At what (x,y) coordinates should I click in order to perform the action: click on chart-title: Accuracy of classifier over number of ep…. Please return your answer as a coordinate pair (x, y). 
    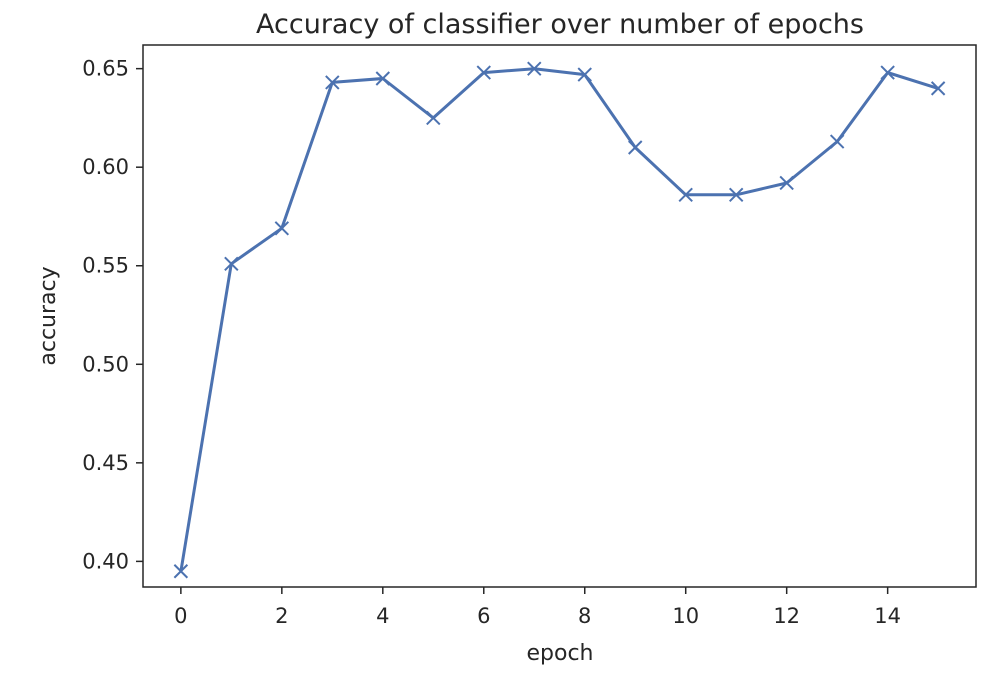
    Looking at the image, I should click on (560, 24).